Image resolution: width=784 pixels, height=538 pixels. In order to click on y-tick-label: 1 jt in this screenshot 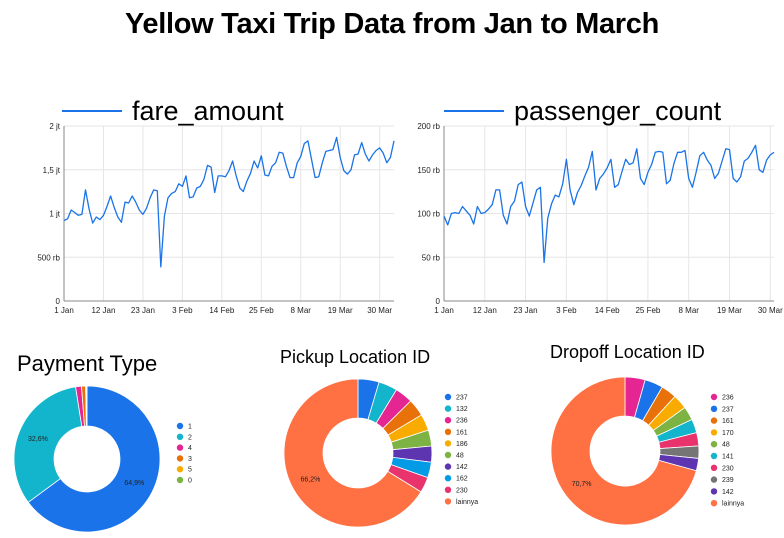, I will do `click(54, 214)`.